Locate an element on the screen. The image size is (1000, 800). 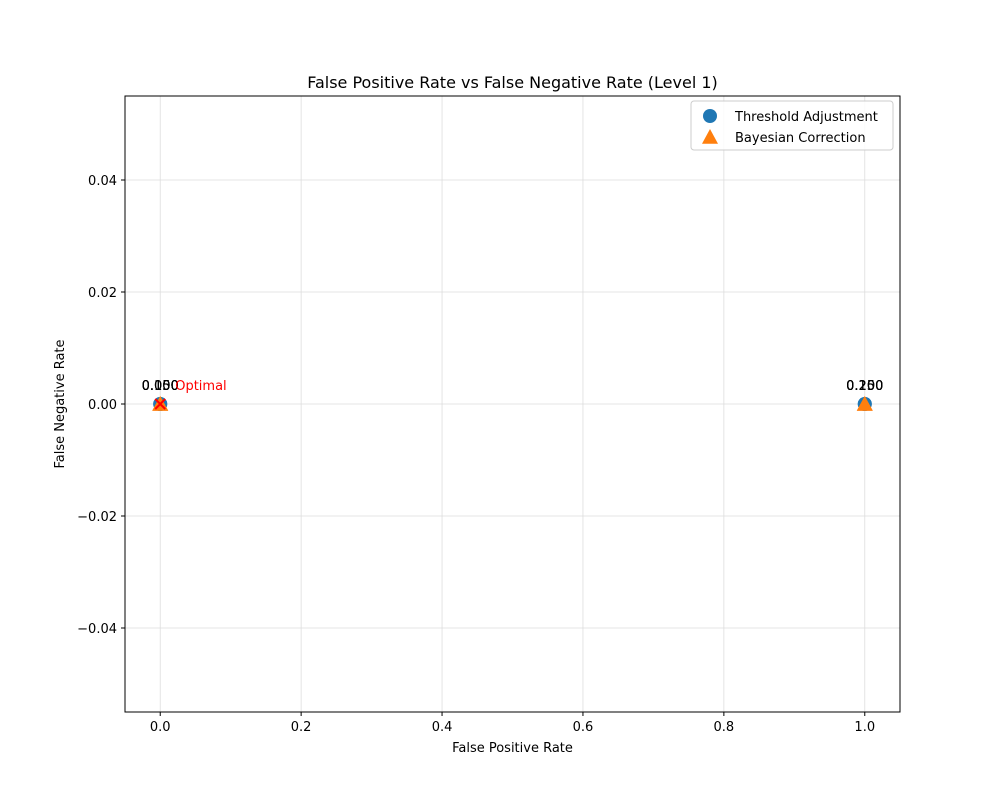
y-tick-label: 0.02 is located at coordinates (102, 293).